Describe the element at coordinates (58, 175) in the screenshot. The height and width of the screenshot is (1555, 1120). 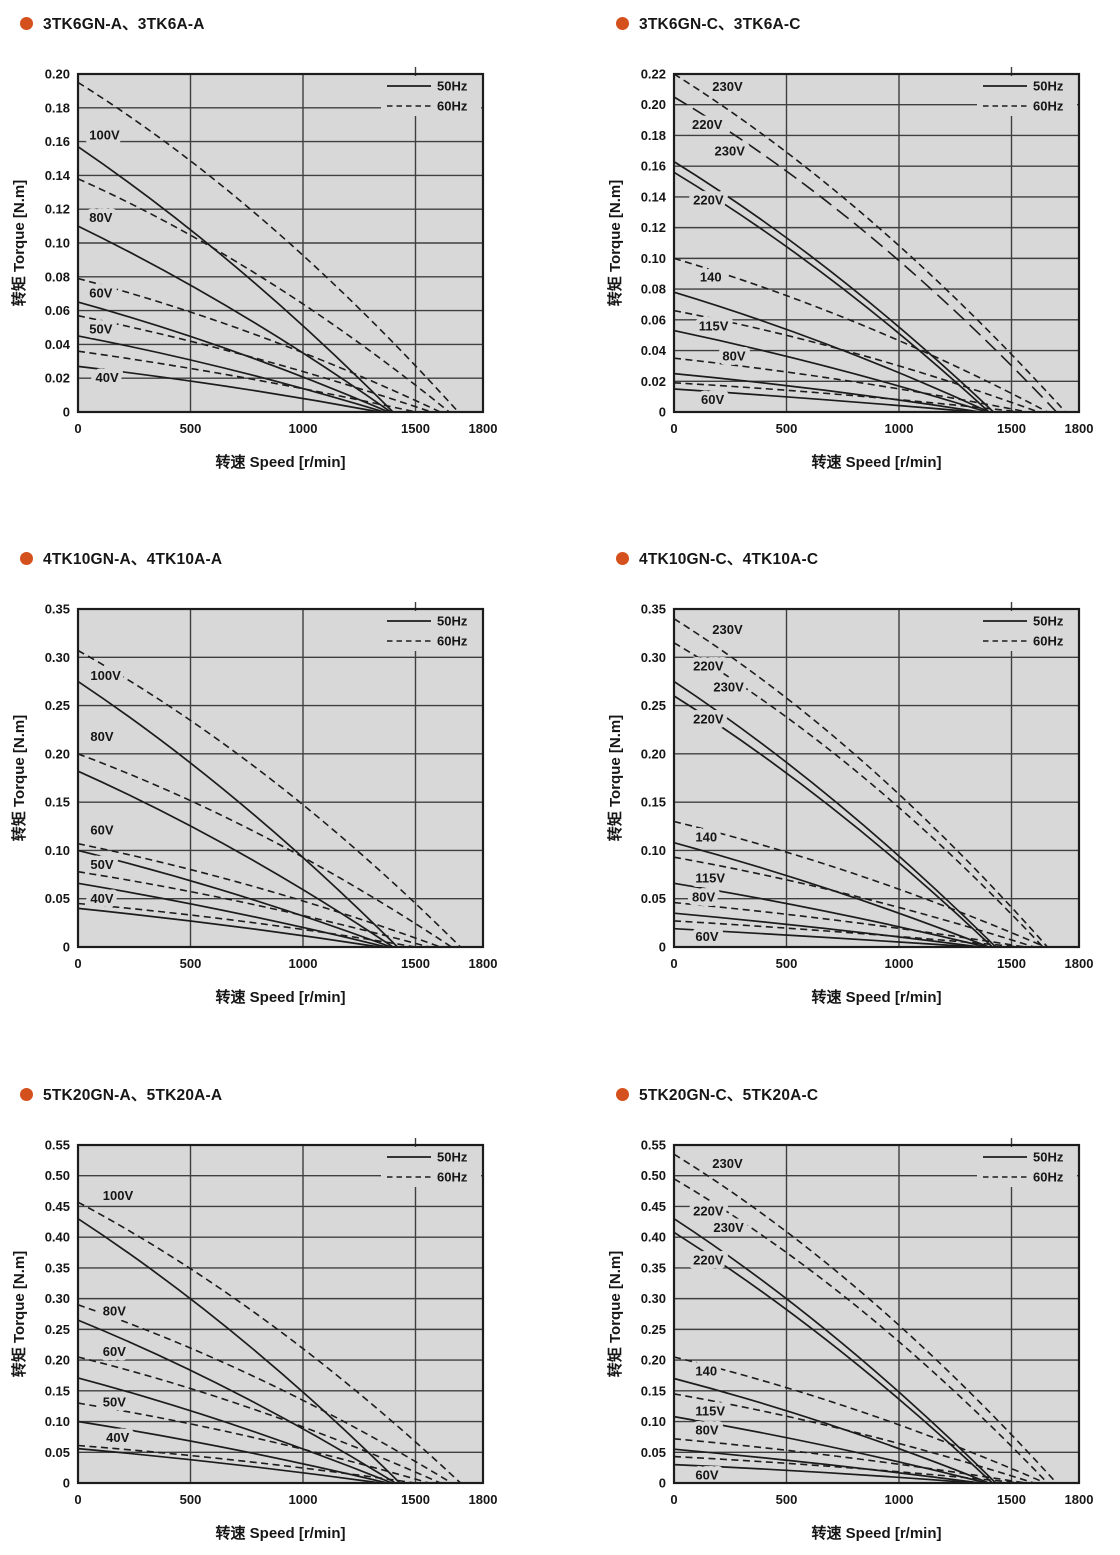
I see `y-tick-label: 0.14` at that location.